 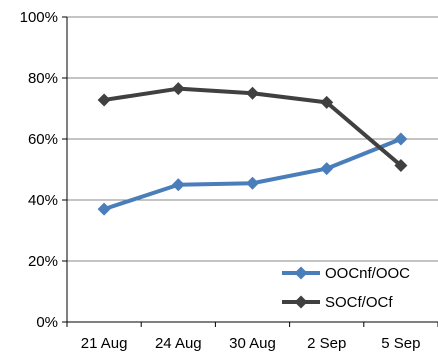 I want to click on legend-label: OOCnf/OOC, so click(x=367, y=273).